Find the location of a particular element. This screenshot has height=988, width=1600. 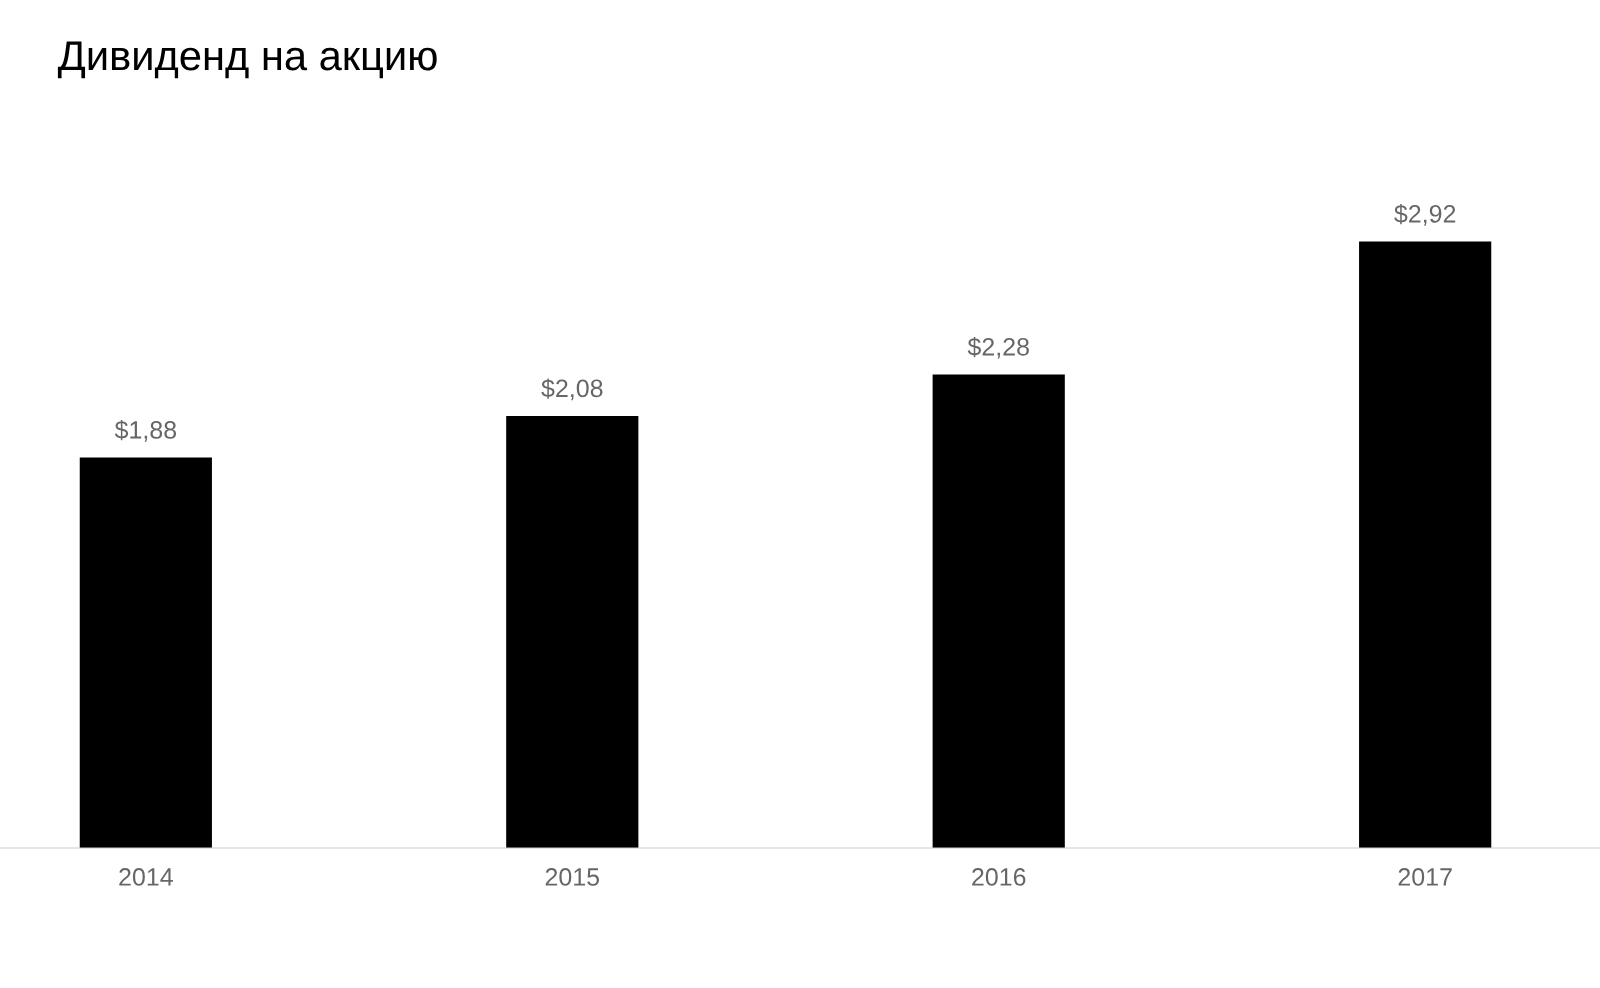

x-tick-label: 2015 is located at coordinates (572, 877).